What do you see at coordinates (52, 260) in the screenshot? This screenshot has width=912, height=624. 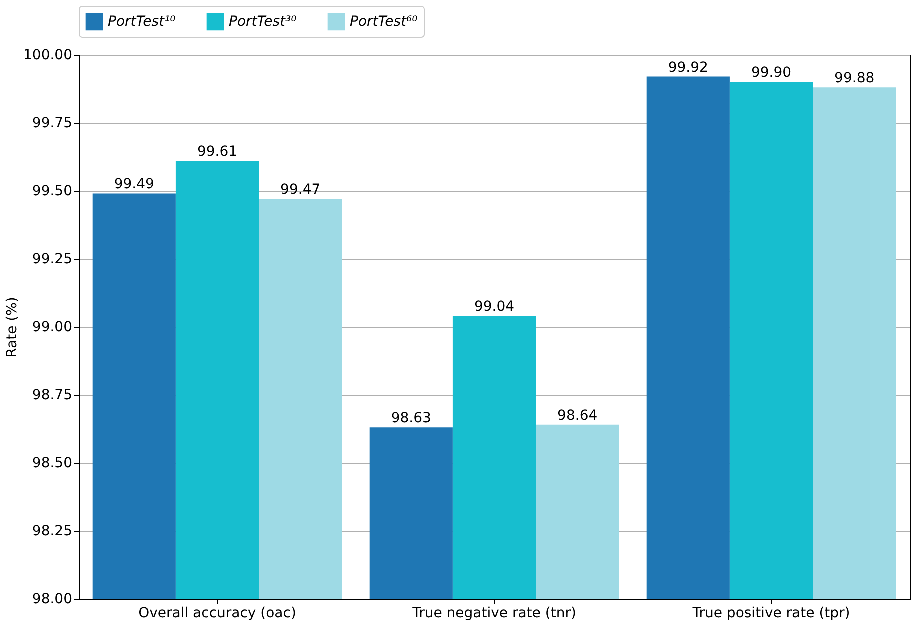 I see `text: 99.25` at bounding box center [52, 260].